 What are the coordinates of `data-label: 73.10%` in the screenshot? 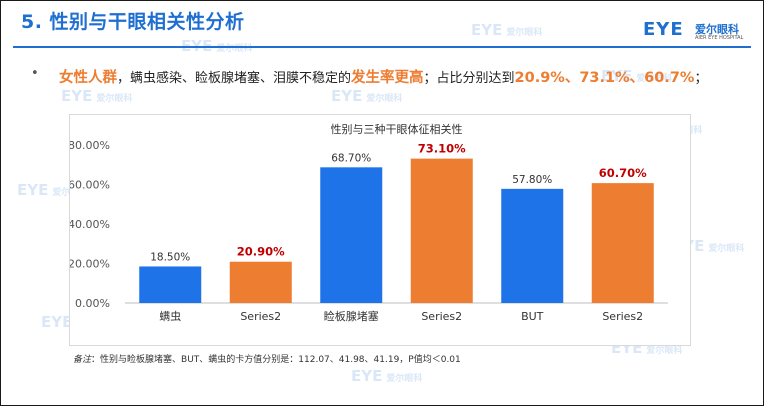 It's located at (442, 149).